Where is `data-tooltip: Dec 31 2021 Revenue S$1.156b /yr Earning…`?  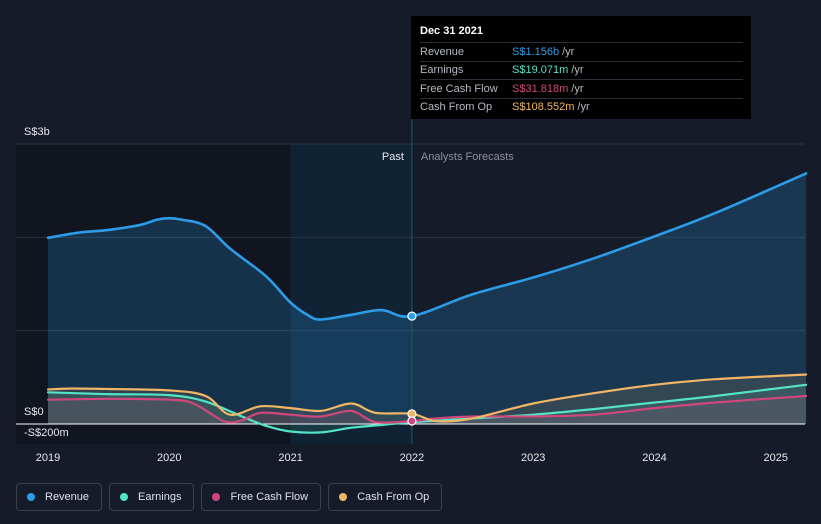
data-tooltip: Dec 31 2021 Revenue S$1.156b /yr Earning… is located at coordinates (581, 67).